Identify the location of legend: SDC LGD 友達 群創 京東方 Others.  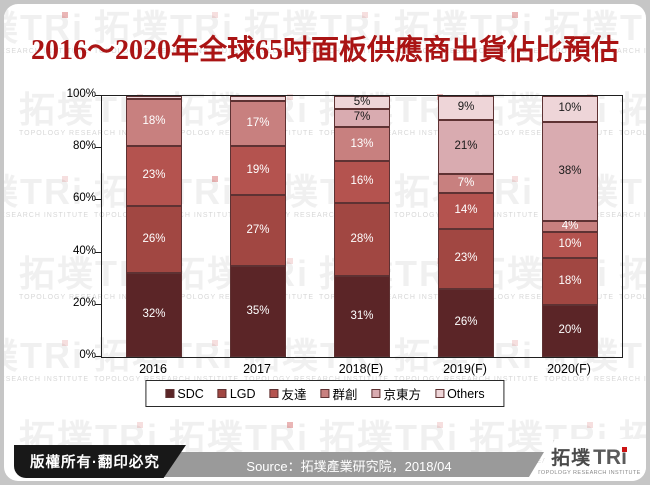
(325, 393).